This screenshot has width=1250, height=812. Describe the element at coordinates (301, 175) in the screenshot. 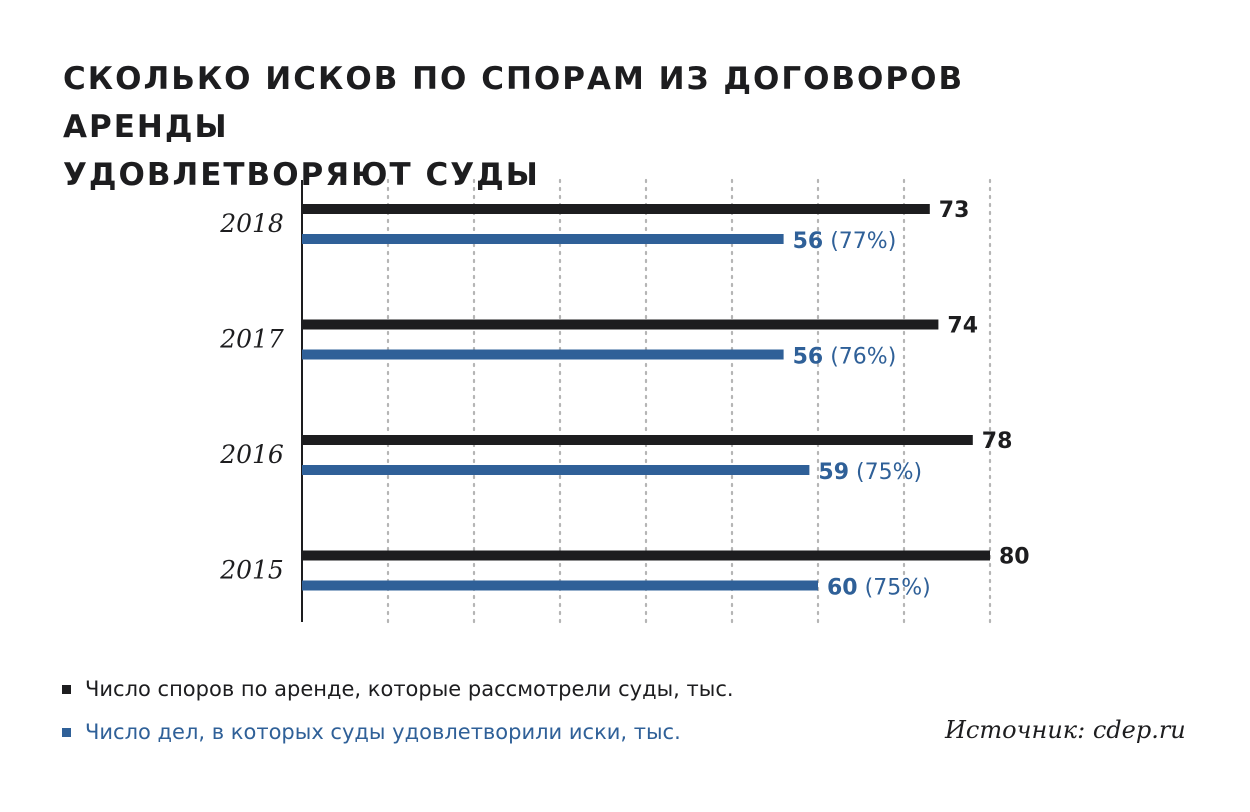

I see `chart-title-line-2: удовлетворяют суды` at that location.